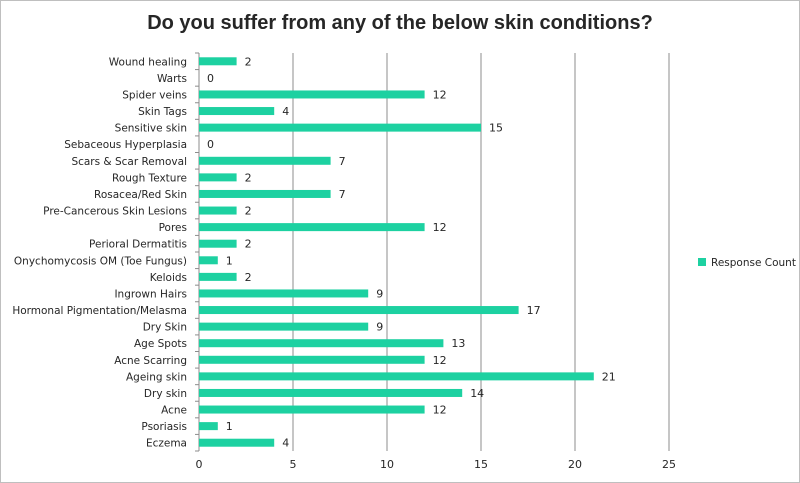  Describe the element at coordinates (477, 393) in the screenshot. I see `data-label: 14` at that location.